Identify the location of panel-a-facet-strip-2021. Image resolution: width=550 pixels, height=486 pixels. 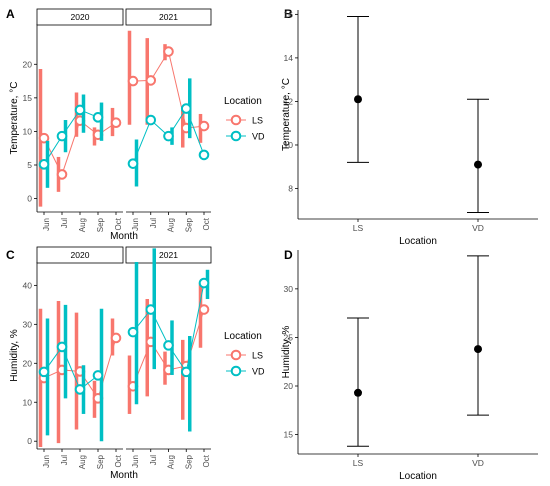
(168, 17).